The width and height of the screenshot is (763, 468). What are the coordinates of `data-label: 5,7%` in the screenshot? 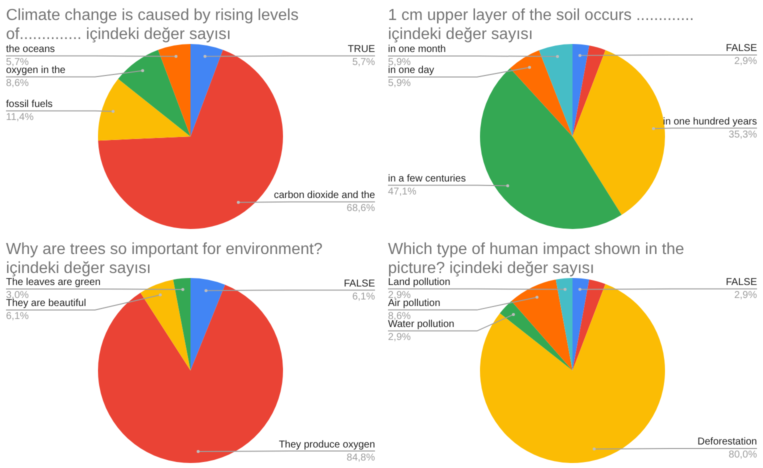 It's located at (364, 62).